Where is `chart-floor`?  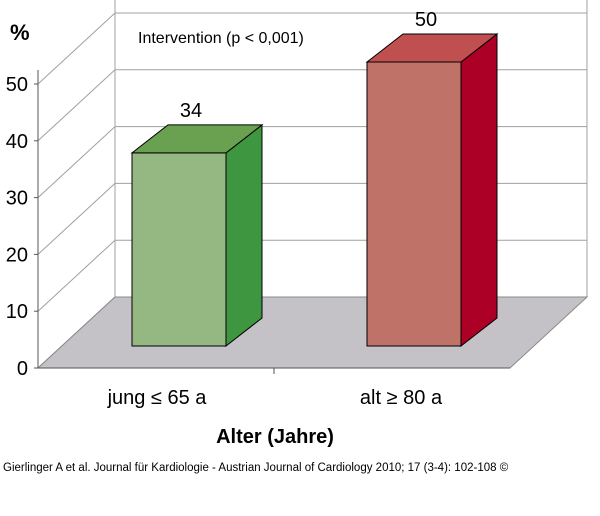 chart-floor is located at coordinates (312, 332).